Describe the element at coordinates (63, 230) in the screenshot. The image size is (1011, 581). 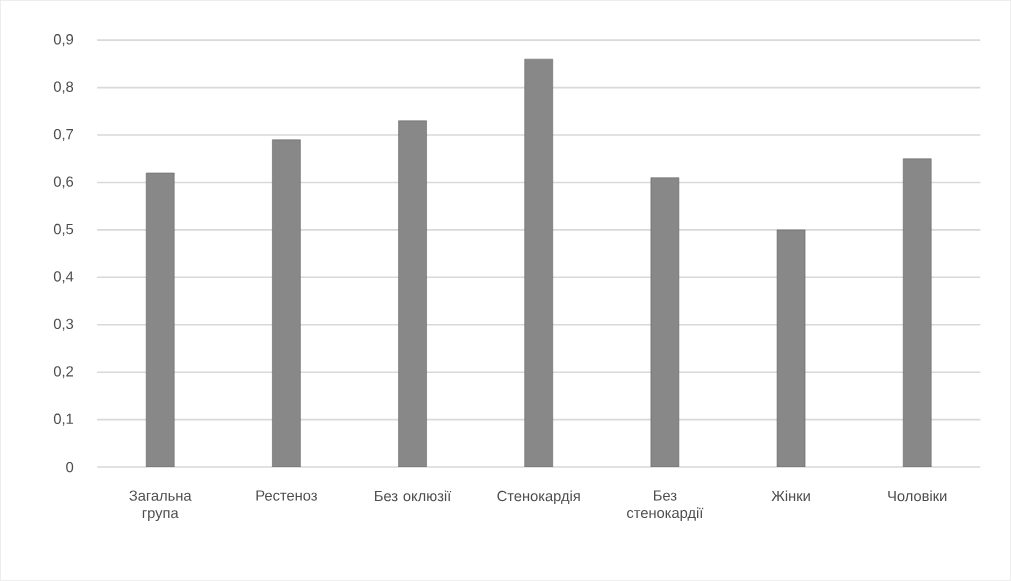
I see `y-tick-label: 0,5` at that location.